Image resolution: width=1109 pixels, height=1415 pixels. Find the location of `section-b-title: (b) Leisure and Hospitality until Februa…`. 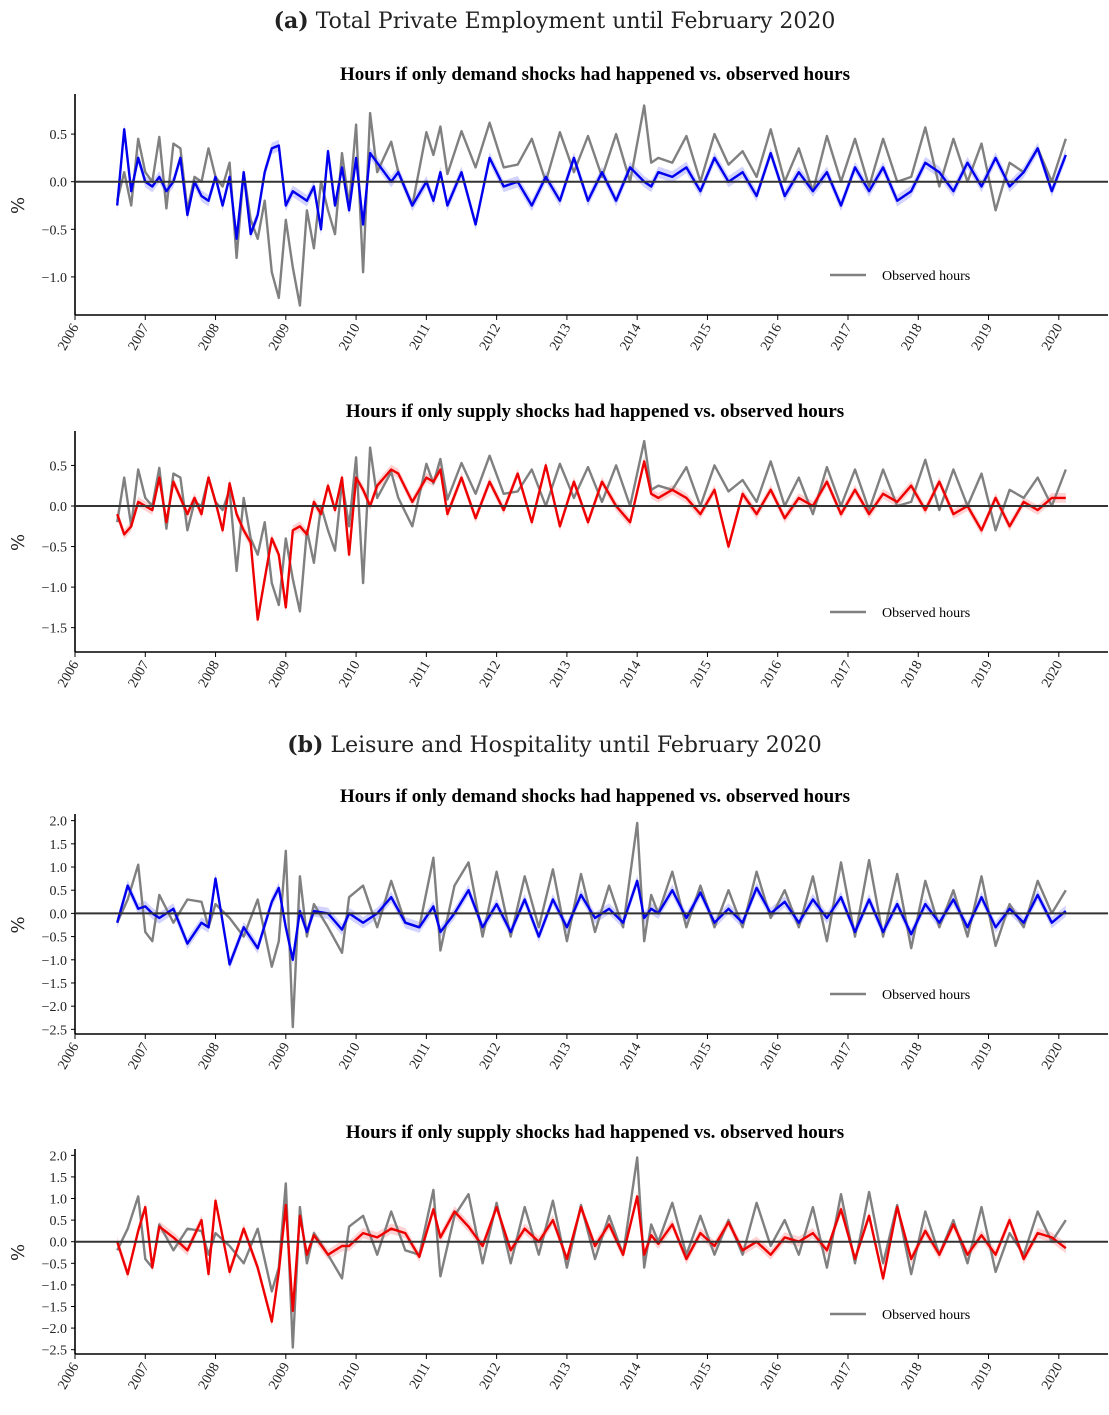

section-b-title: (b) Leisure and Hospitality until Februa… is located at coordinates (554, 745).